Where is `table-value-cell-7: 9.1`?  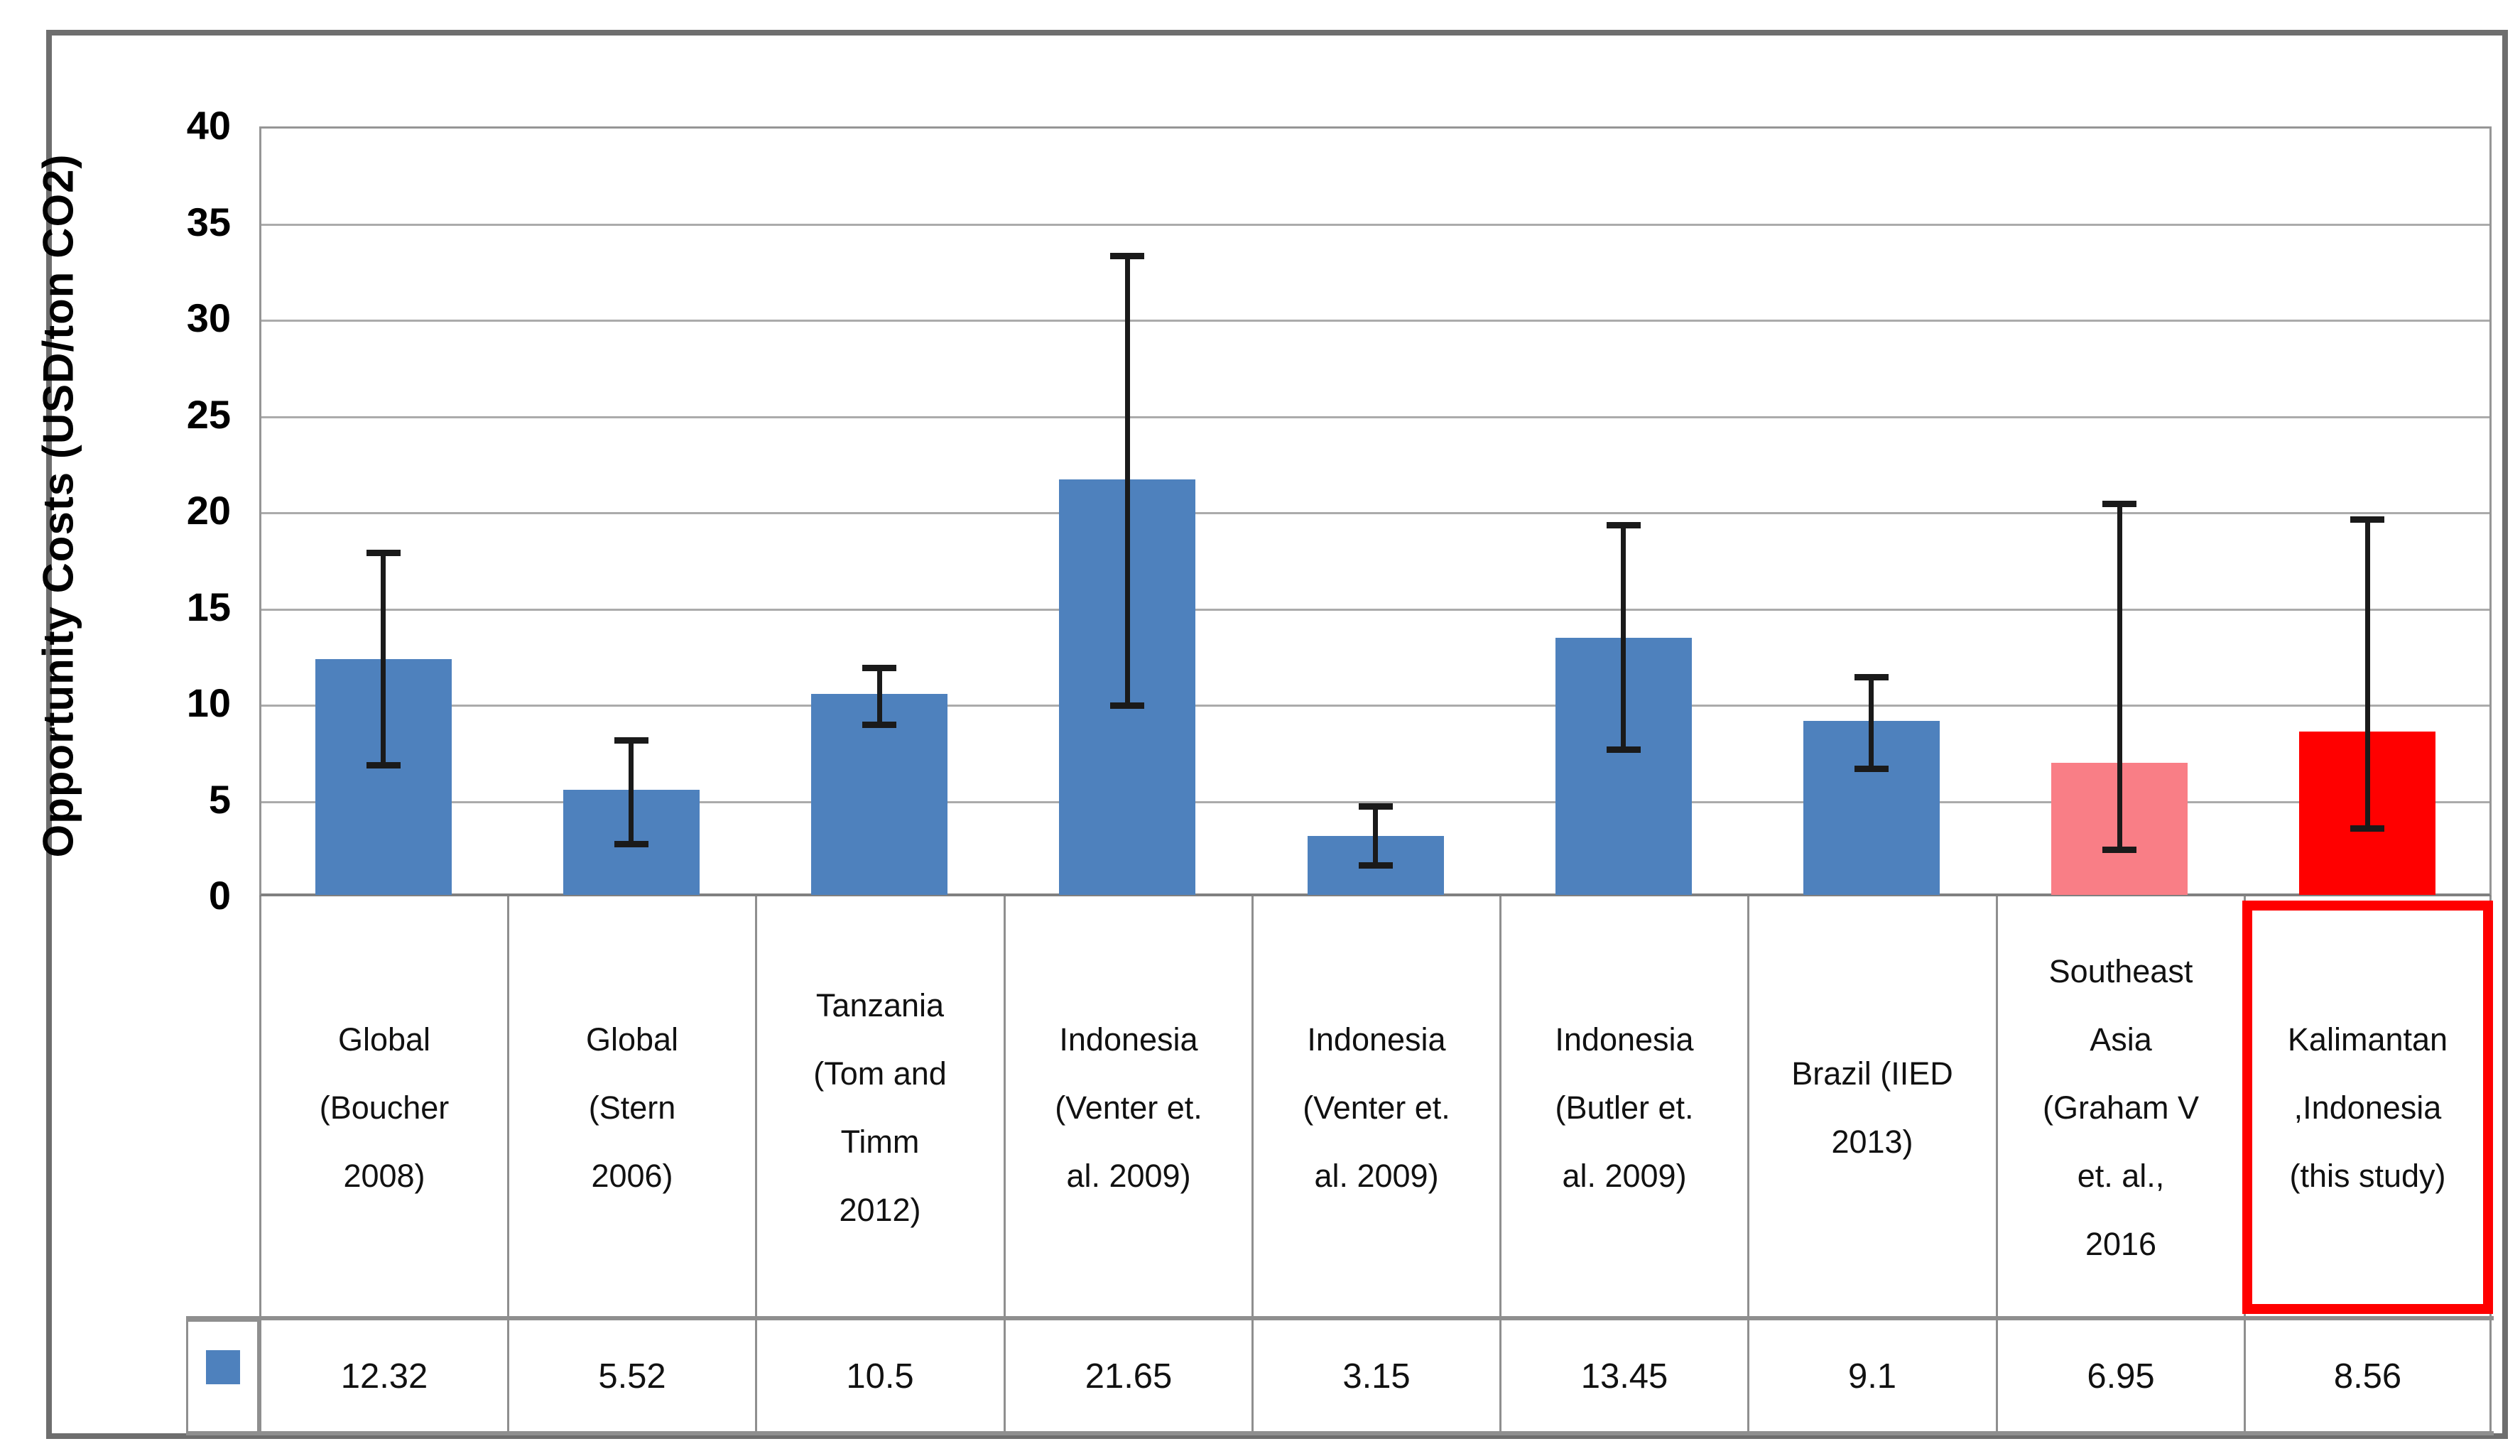
table-value-cell-7: 9.1 is located at coordinates (1871, 1376).